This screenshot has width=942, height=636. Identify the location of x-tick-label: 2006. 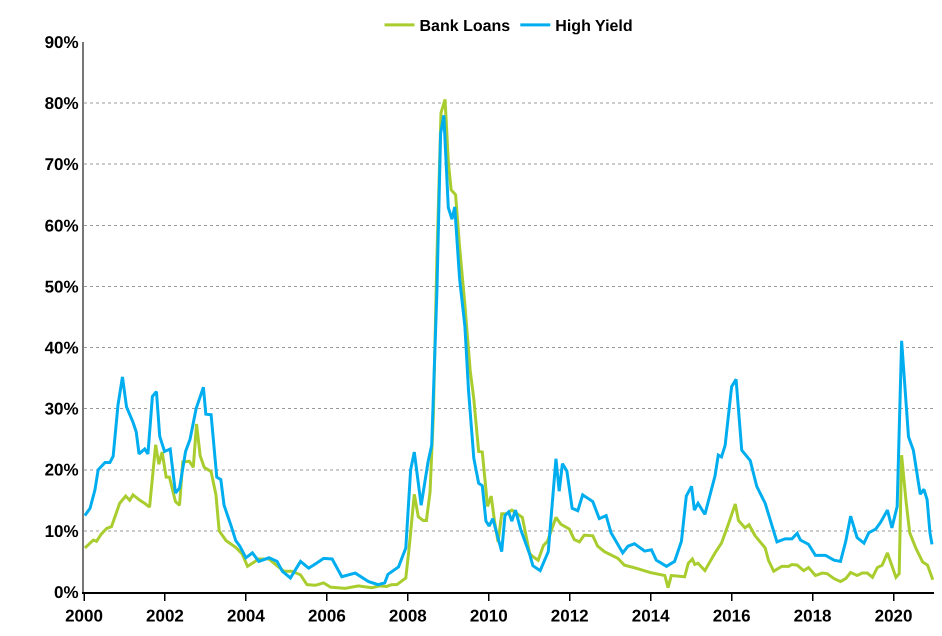
(327, 616).